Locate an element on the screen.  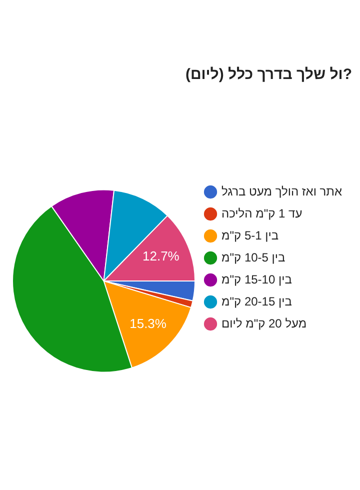
data-label: 12.7% is located at coordinates (161, 256).